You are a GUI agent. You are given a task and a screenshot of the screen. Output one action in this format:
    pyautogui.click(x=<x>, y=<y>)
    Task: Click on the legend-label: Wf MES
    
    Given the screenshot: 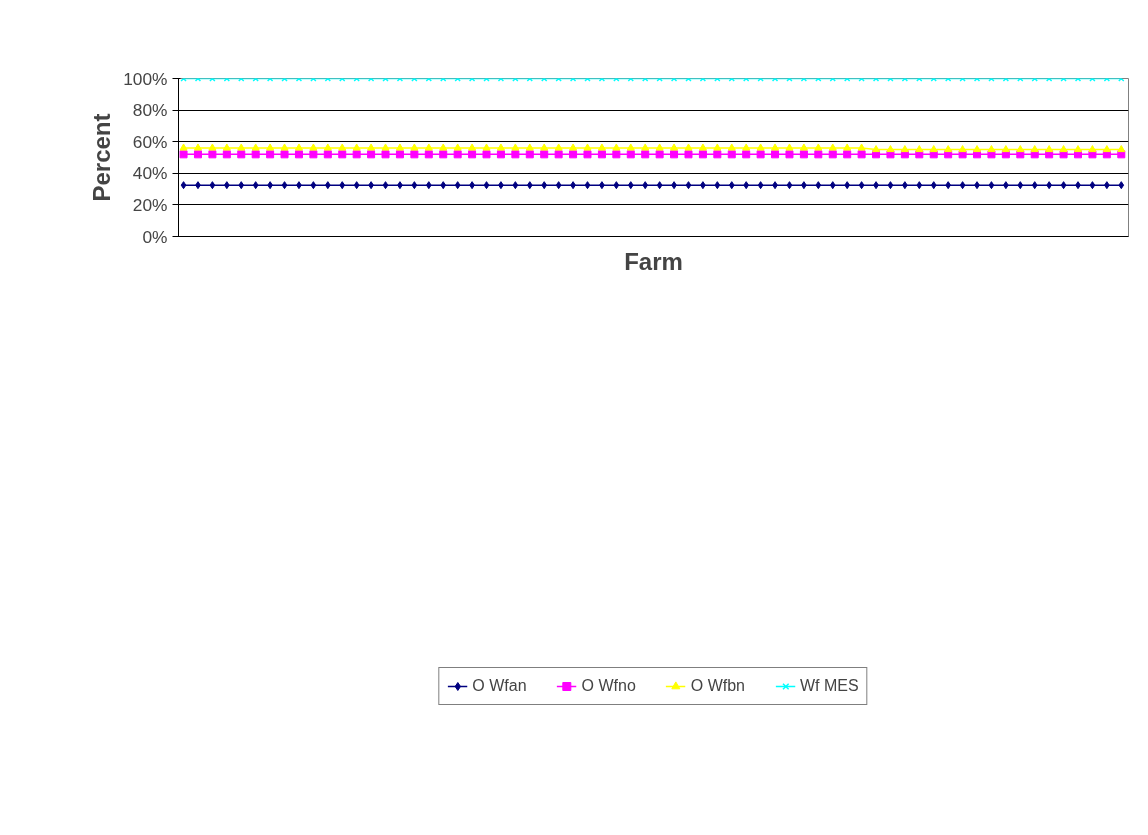 What is the action you would take?
    pyautogui.click(x=829, y=686)
    